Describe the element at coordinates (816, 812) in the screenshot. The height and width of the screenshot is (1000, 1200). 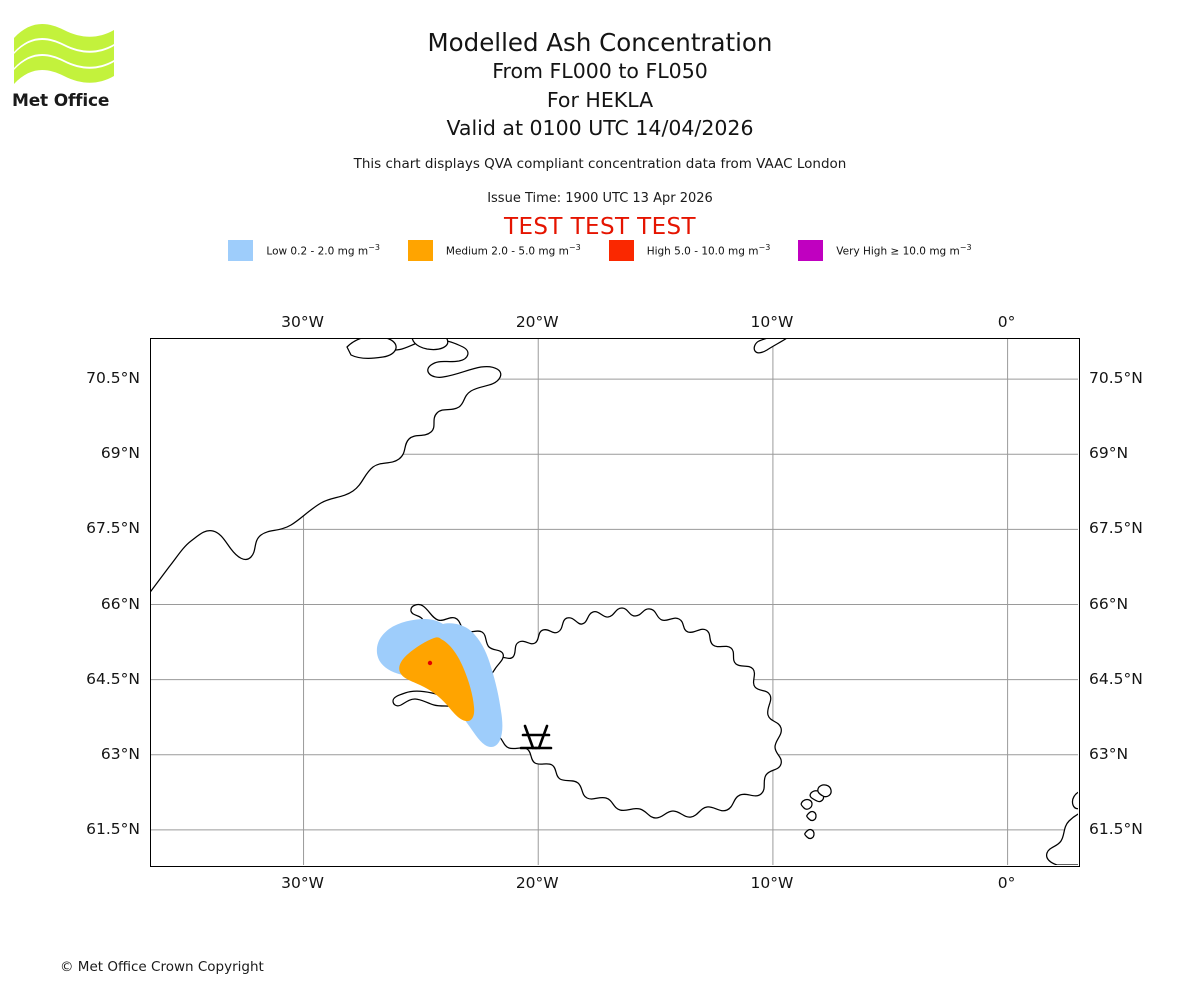
I see `coastline-faroe-islands` at that location.